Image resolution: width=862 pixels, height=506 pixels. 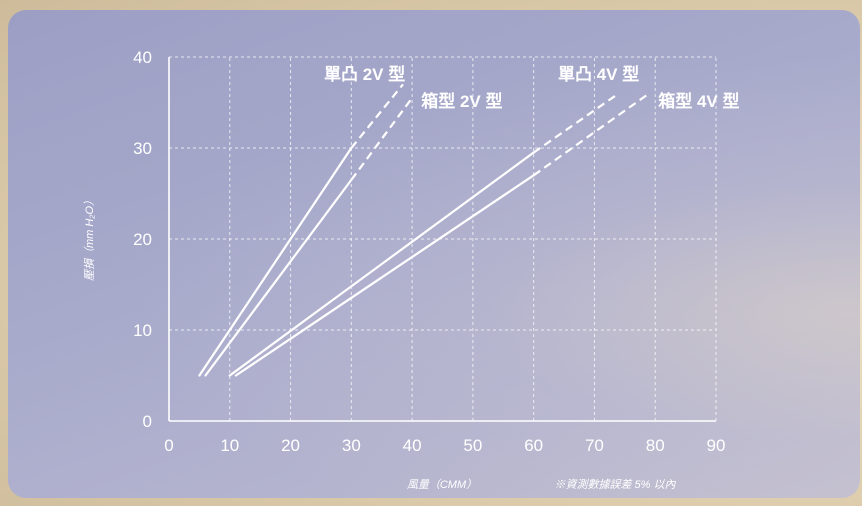 I want to click on x-tick-label: 0, so click(x=168, y=445).